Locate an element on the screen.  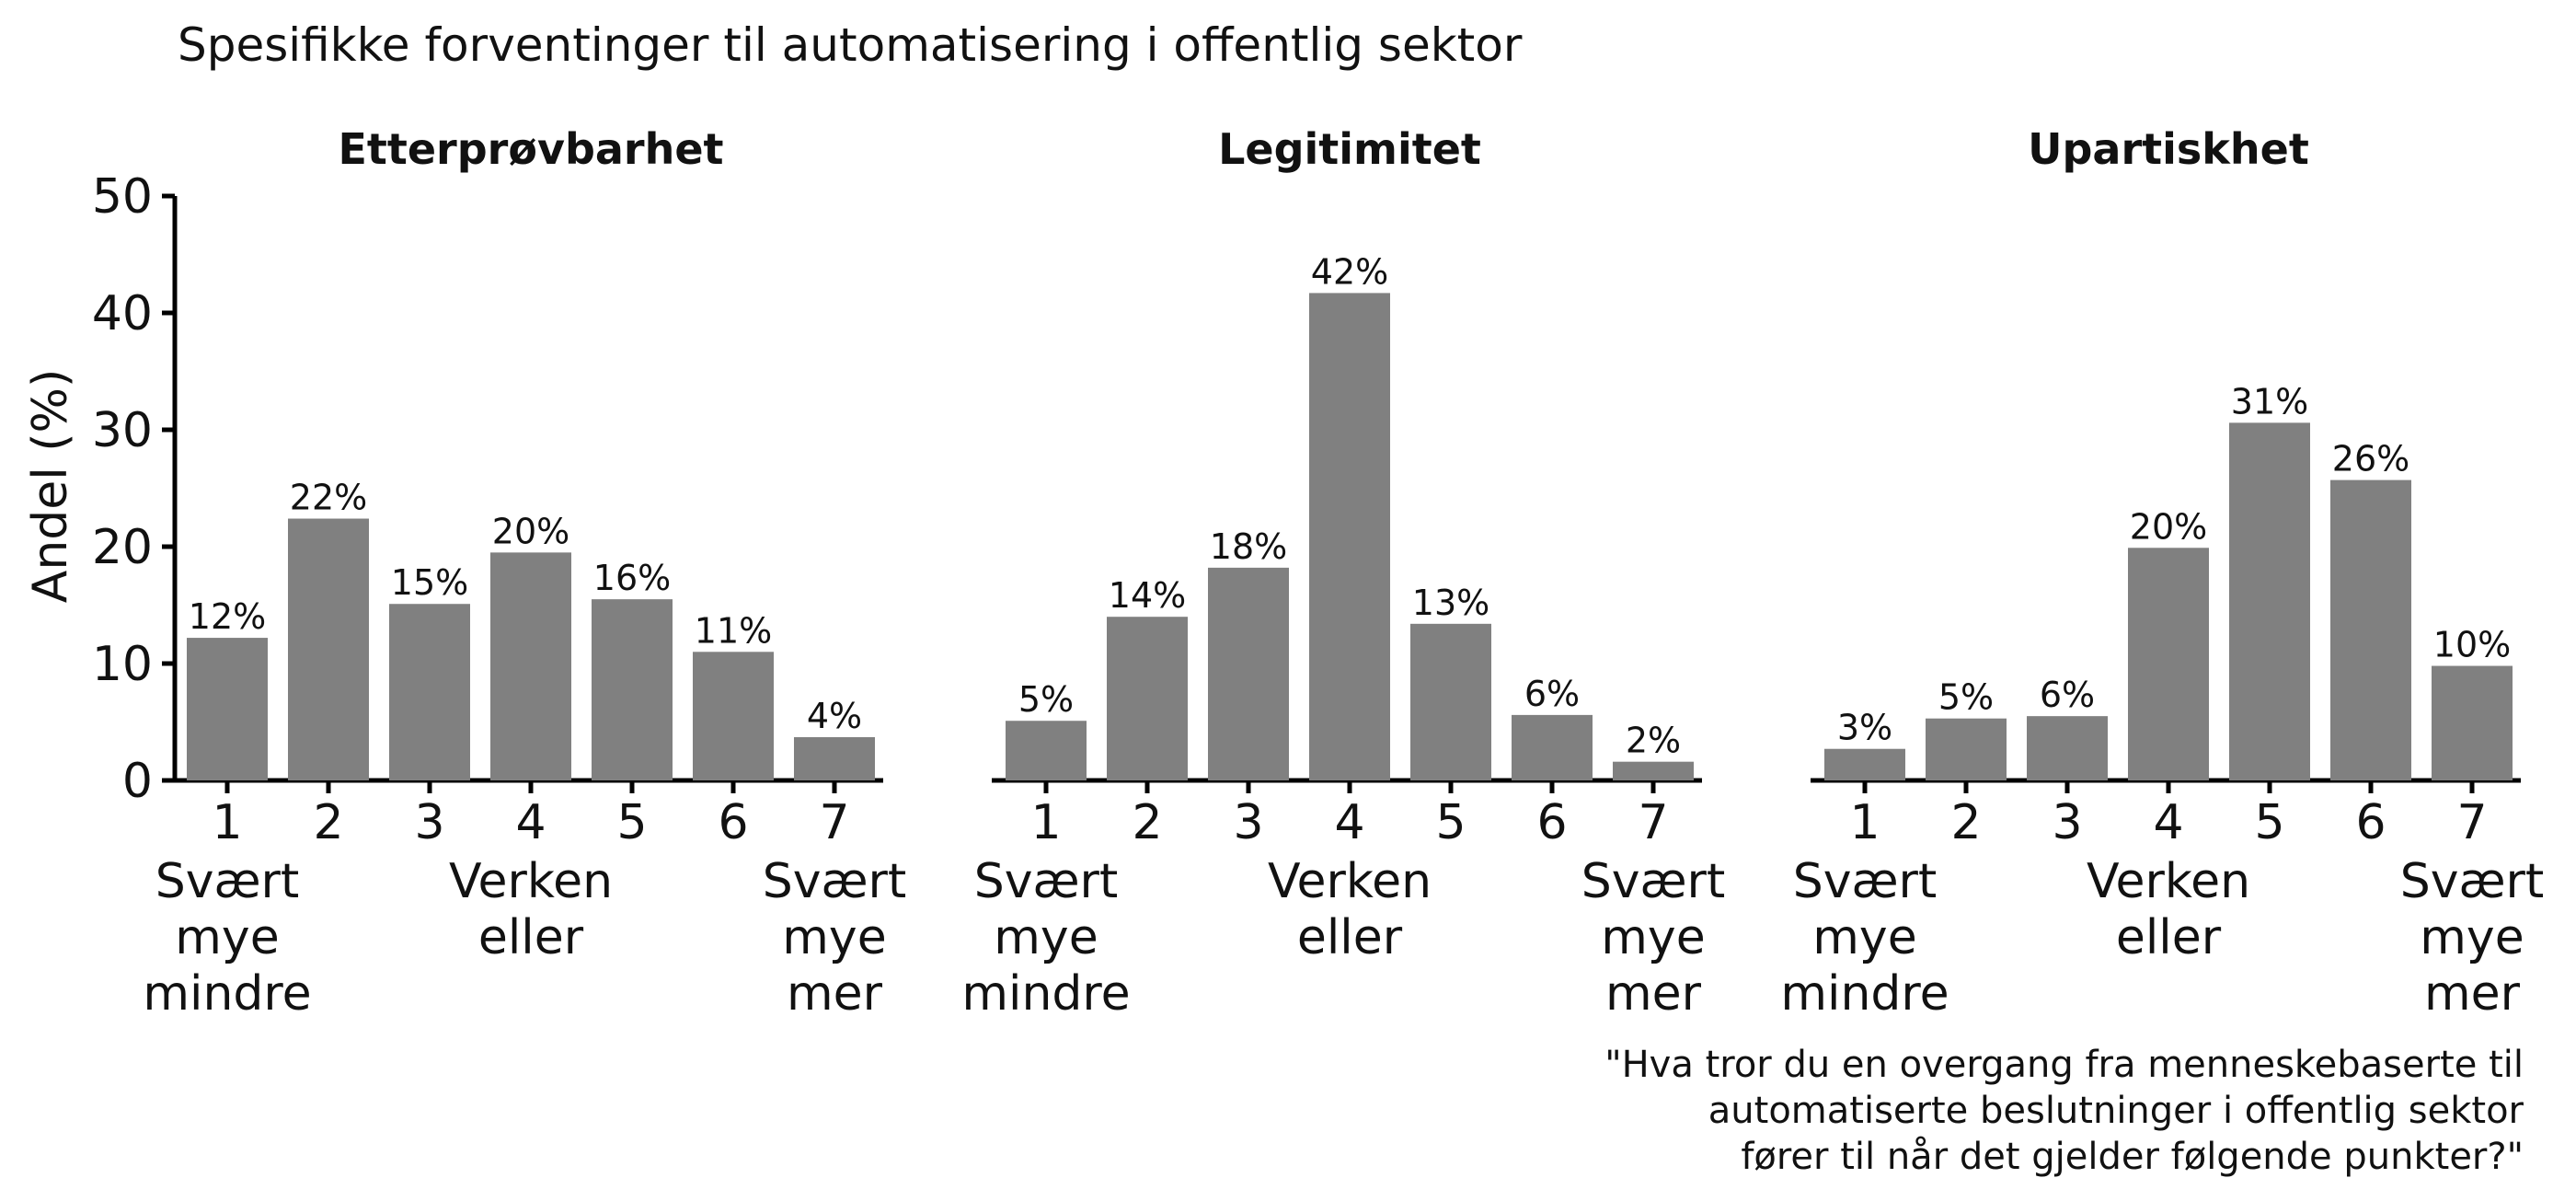
bar-value-label: 22% is located at coordinates (328, 498).